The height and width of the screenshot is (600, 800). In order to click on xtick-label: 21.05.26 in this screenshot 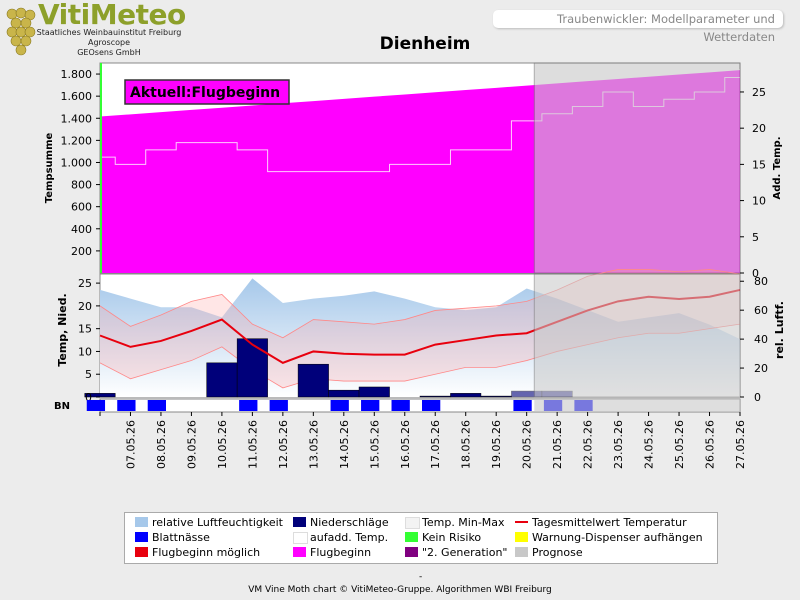, I will do `click(557, 444)`.